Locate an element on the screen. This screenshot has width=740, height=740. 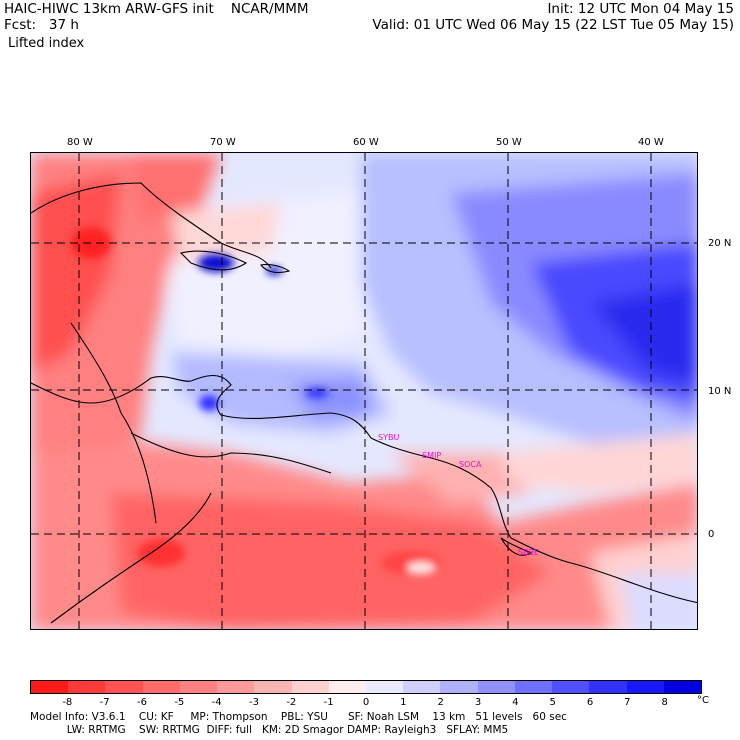
lon-label-80w: 80 W is located at coordinates (80, 142).